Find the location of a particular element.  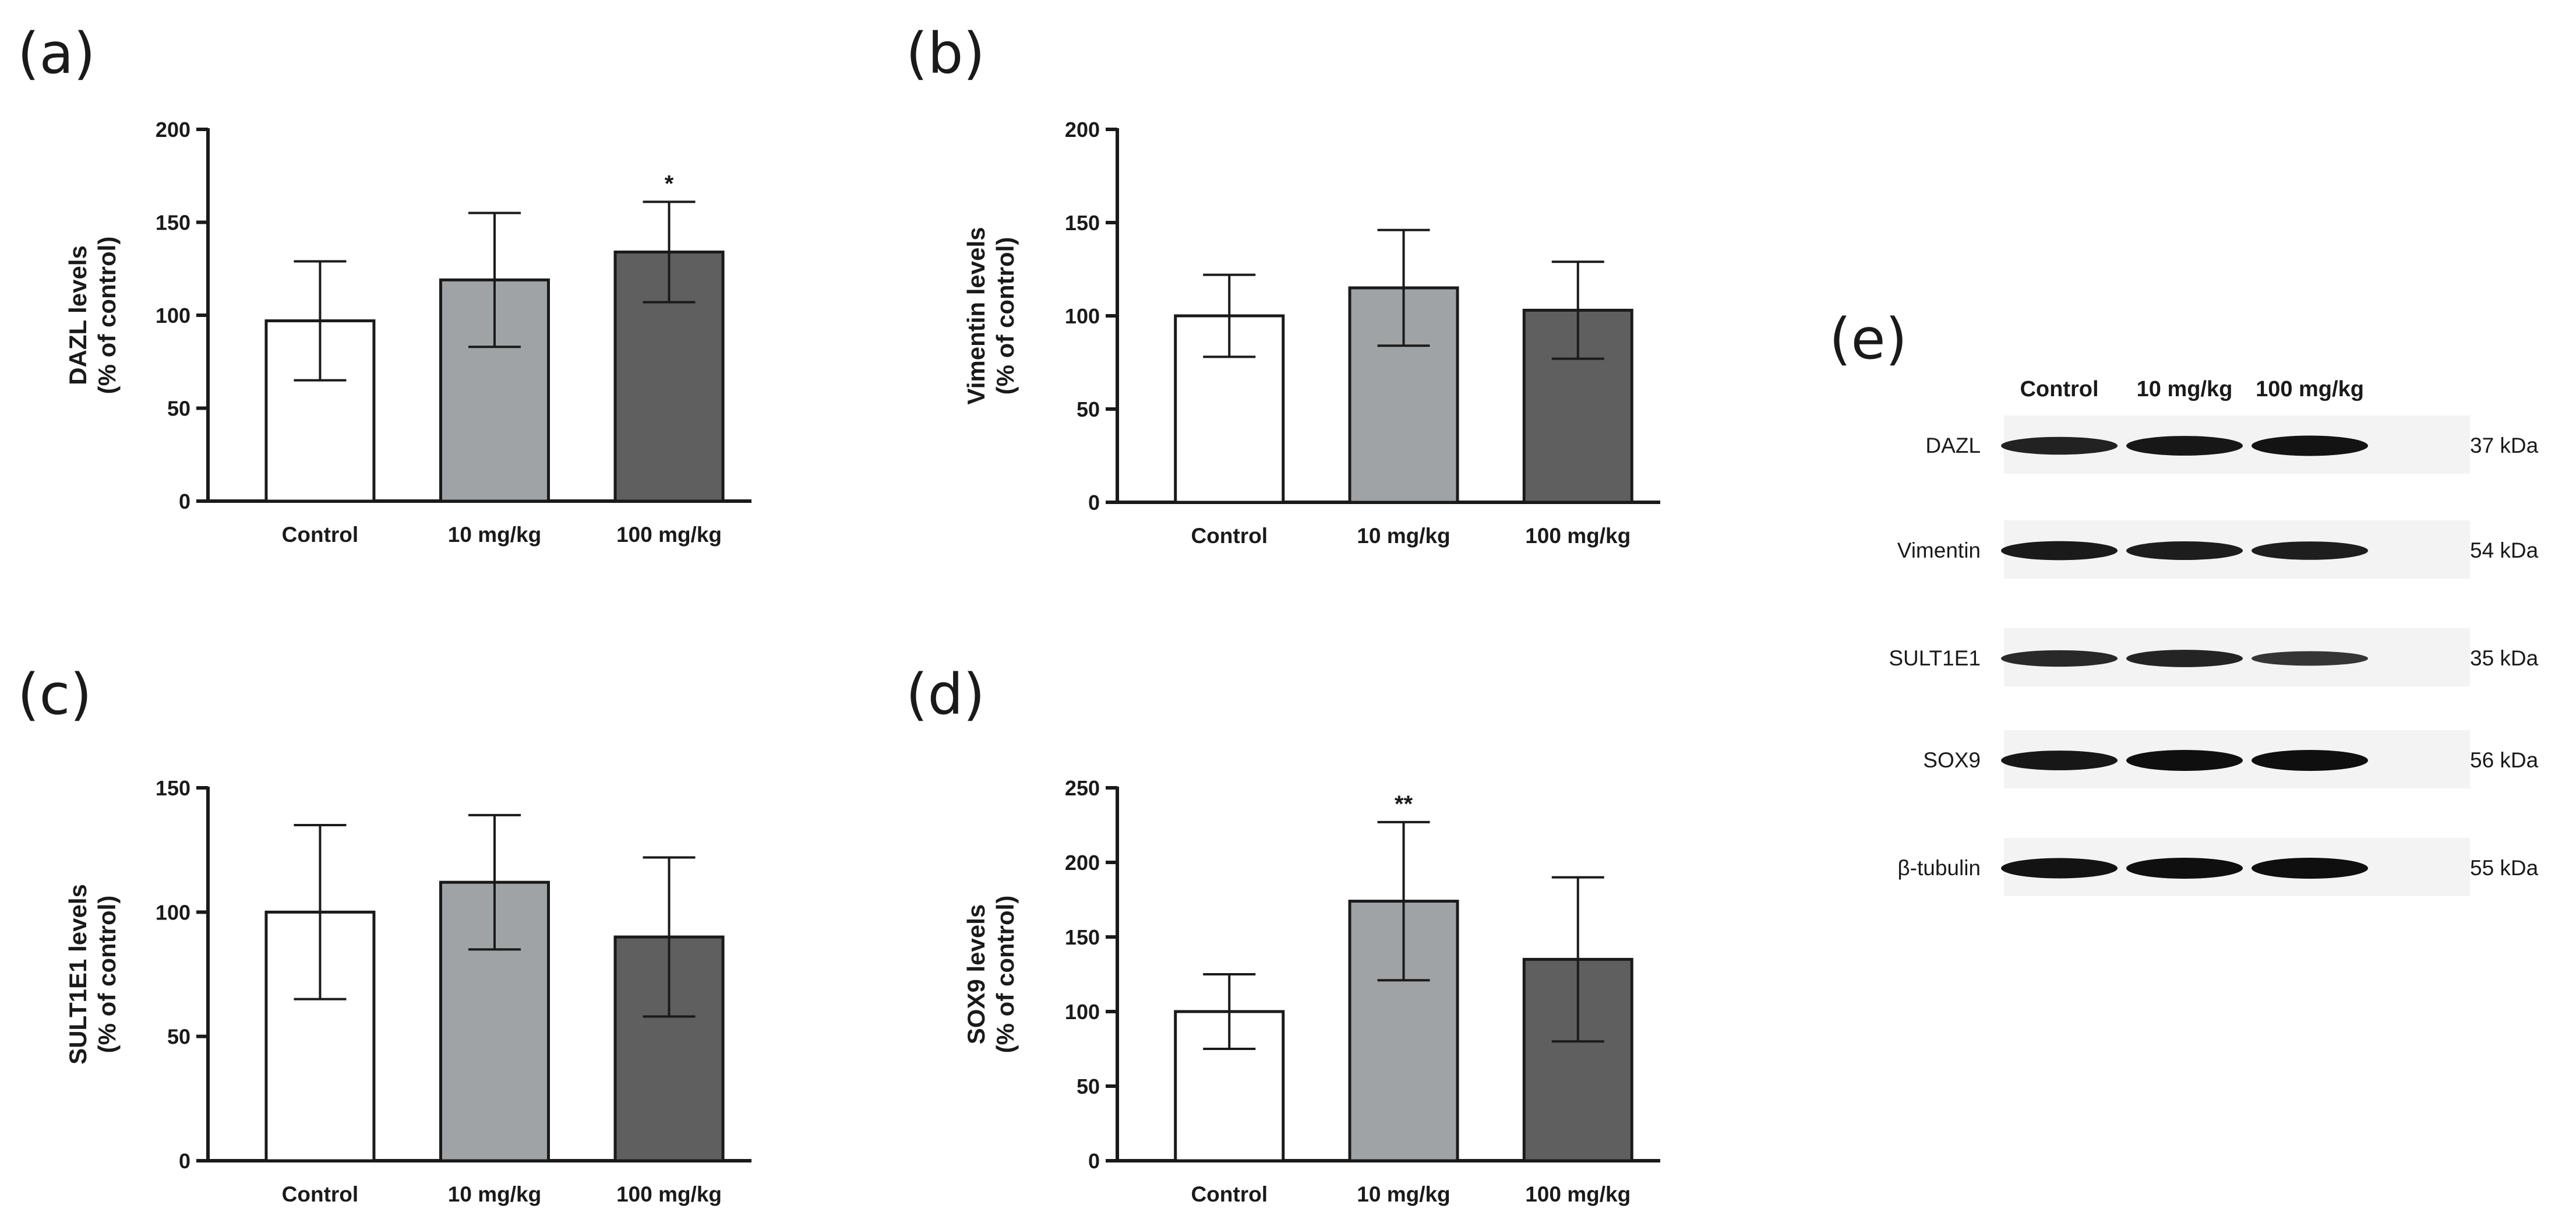

kda-label: 54 kDa is located at coordinates (2505, 550).